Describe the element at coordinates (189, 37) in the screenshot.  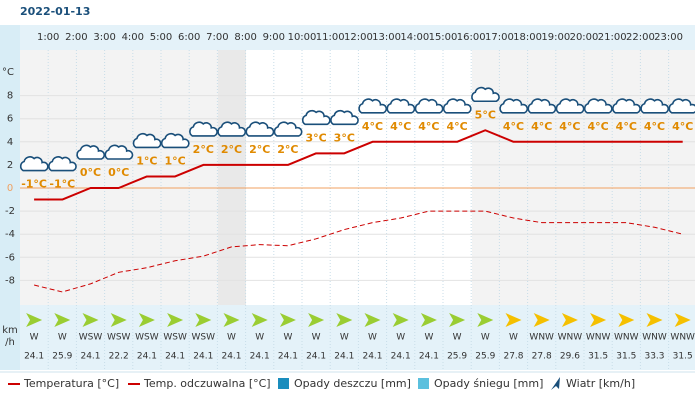
I see `hour-label: 6:00` at that location.